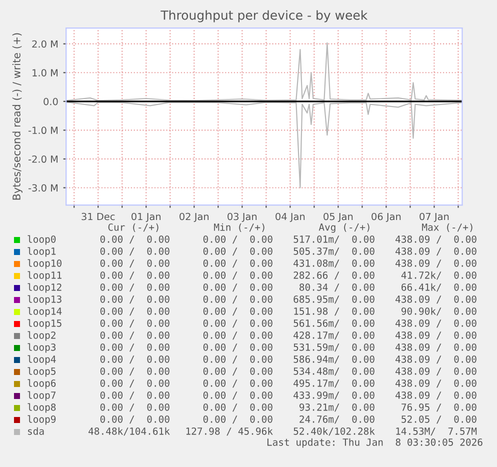  What do you see at coordinates (334, 383) in the screenshot?
I see `text: 495.17m/ 0.00` at bounding box center [334, 383].